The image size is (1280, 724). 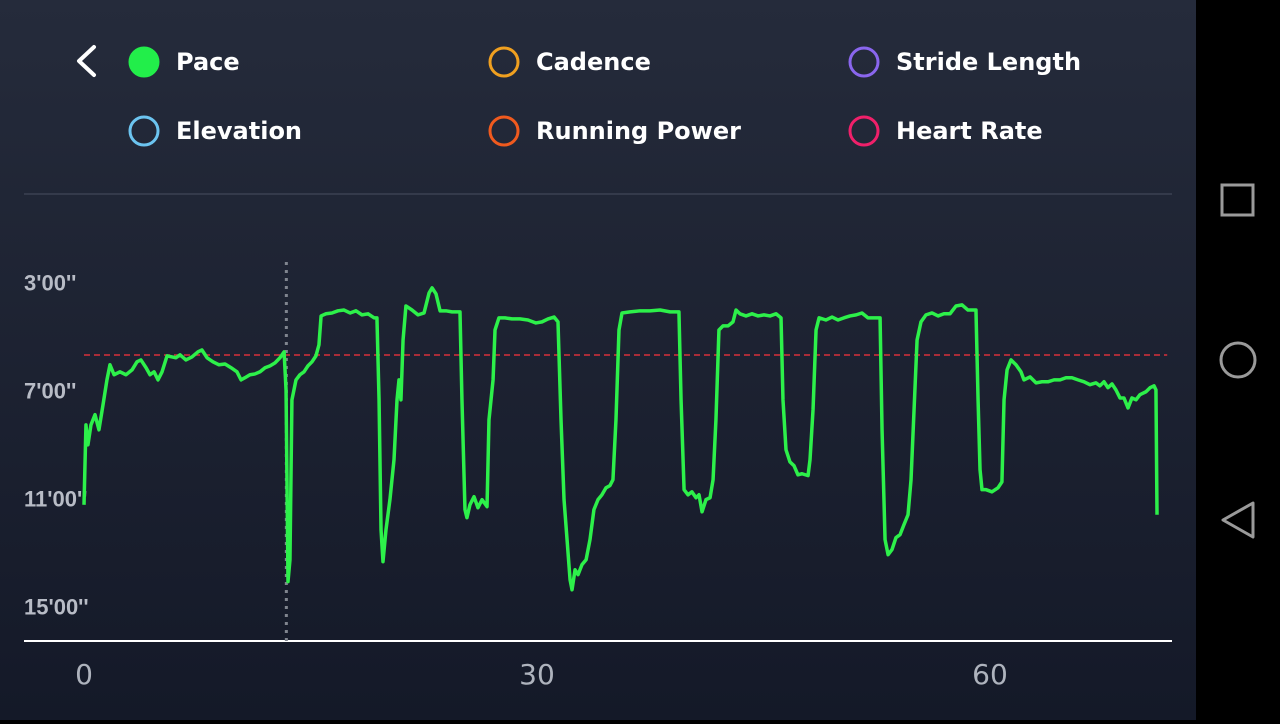 I want to click on metric-toggle: Pace, so click(x=184, y=62).